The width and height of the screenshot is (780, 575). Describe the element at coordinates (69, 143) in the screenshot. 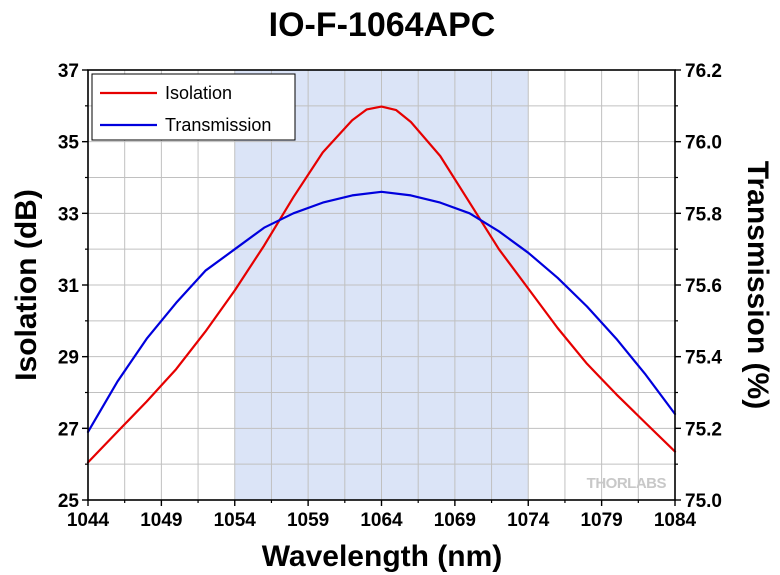

I see `y-tick-label: 35` at that location.